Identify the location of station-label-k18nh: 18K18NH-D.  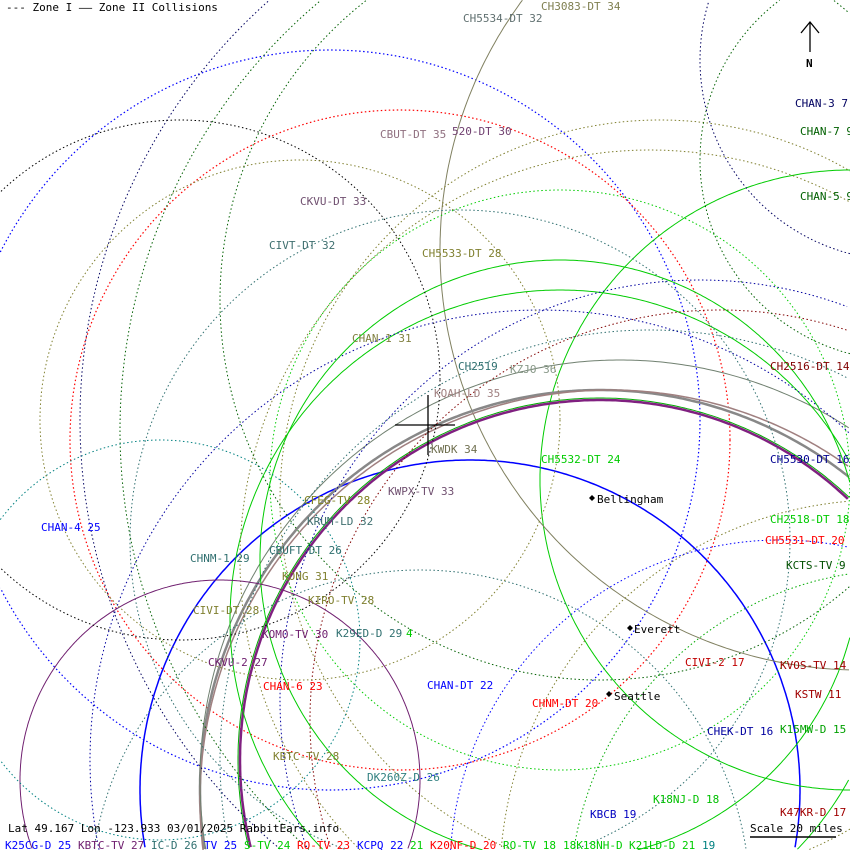
(593, 844).